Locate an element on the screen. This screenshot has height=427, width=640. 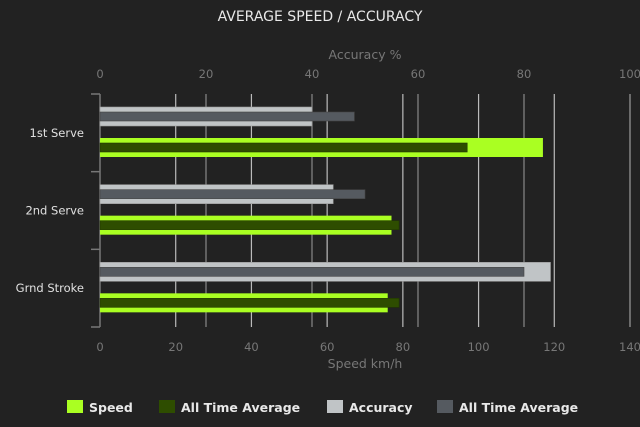
speed-tick-label: 20 is located at coordinates (175, 347).